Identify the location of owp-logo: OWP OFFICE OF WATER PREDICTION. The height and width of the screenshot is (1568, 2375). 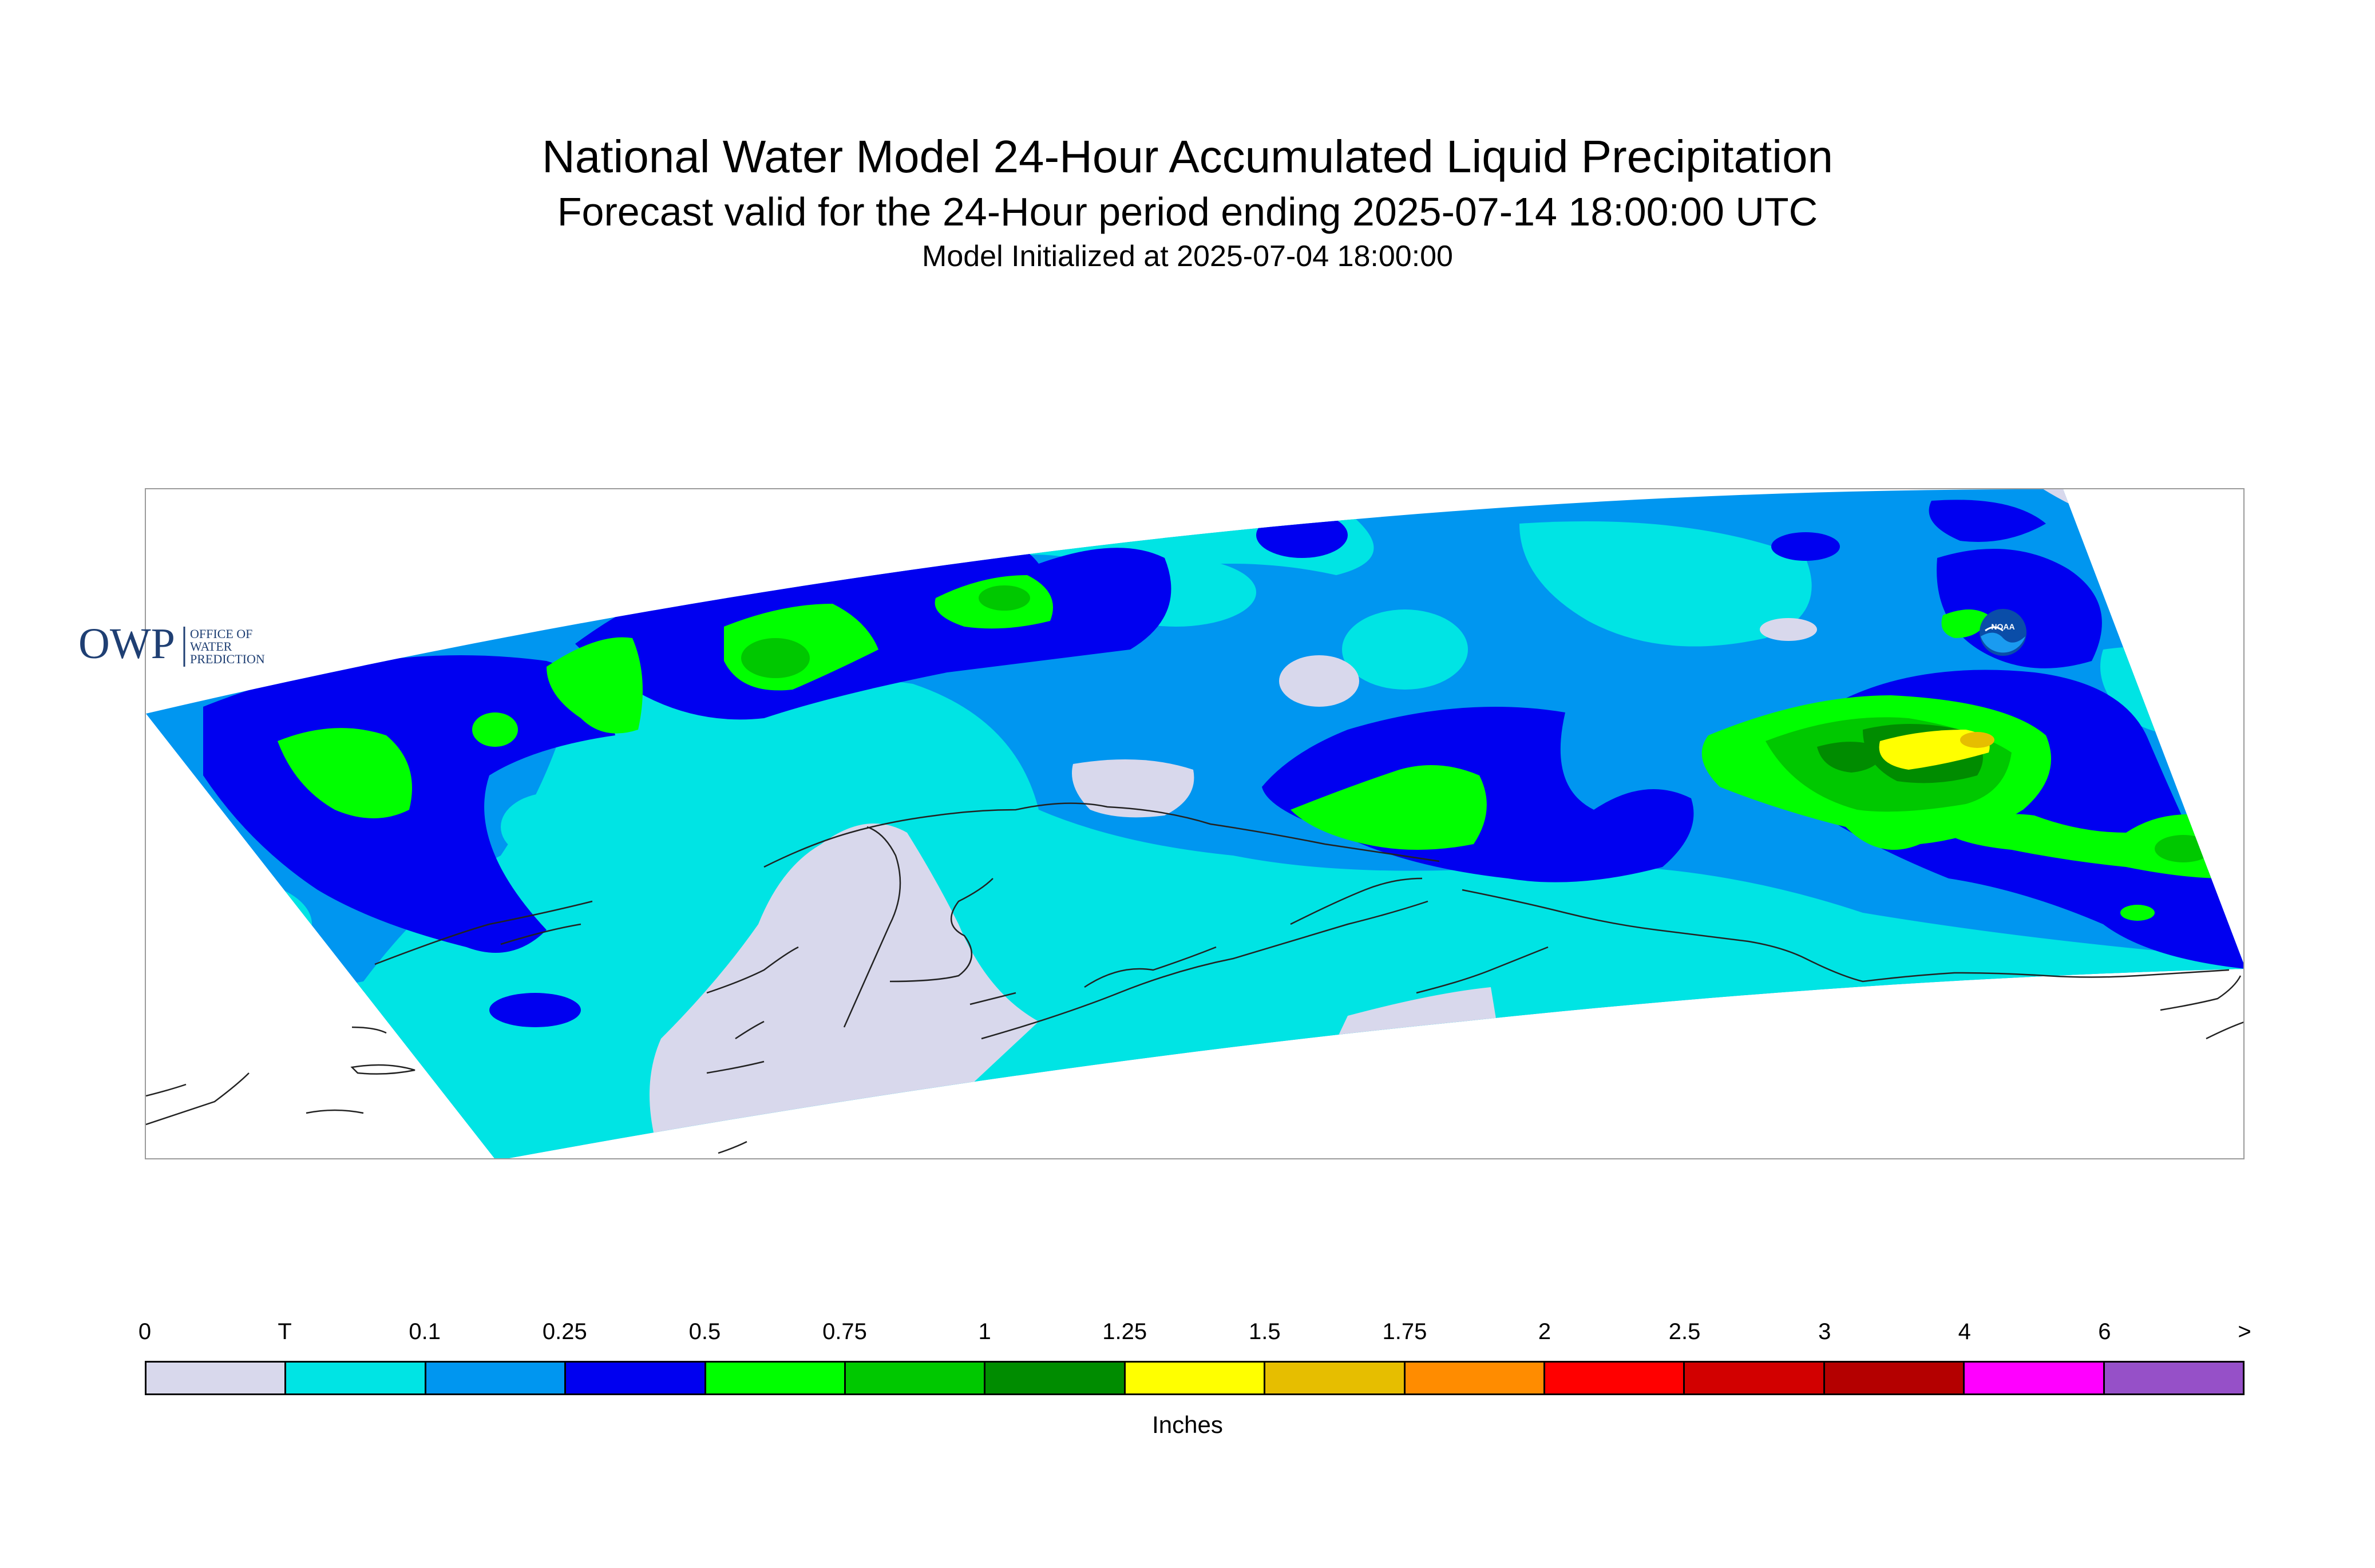
(172, 644).